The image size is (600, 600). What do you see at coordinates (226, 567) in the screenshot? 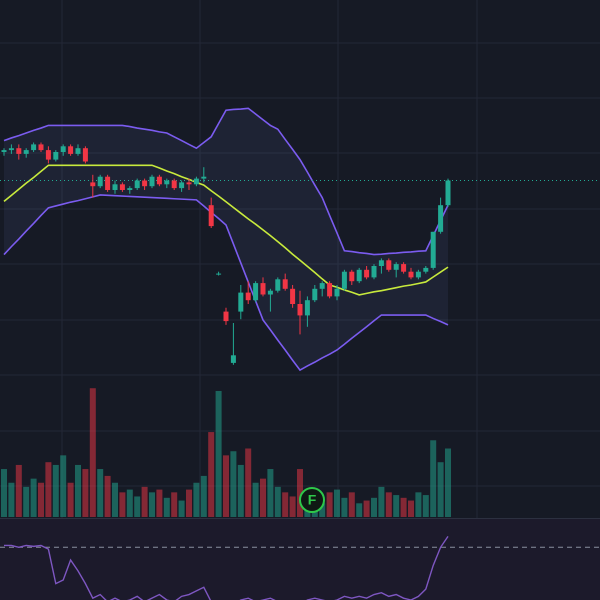
I see `rsi-line` at bounding box center [226, 567].